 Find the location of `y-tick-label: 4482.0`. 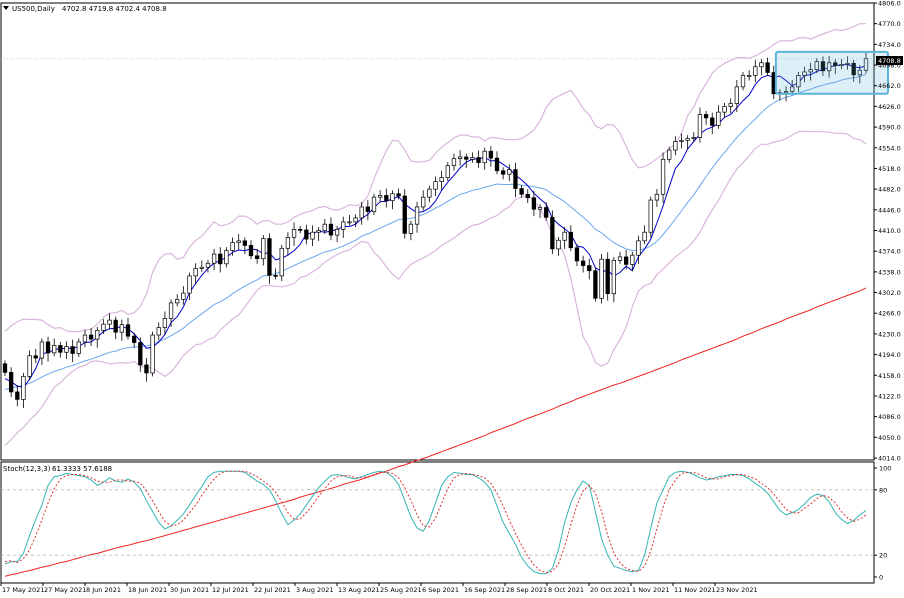

y-tick-label: 4482.0 is located at coordinates (889, 190).